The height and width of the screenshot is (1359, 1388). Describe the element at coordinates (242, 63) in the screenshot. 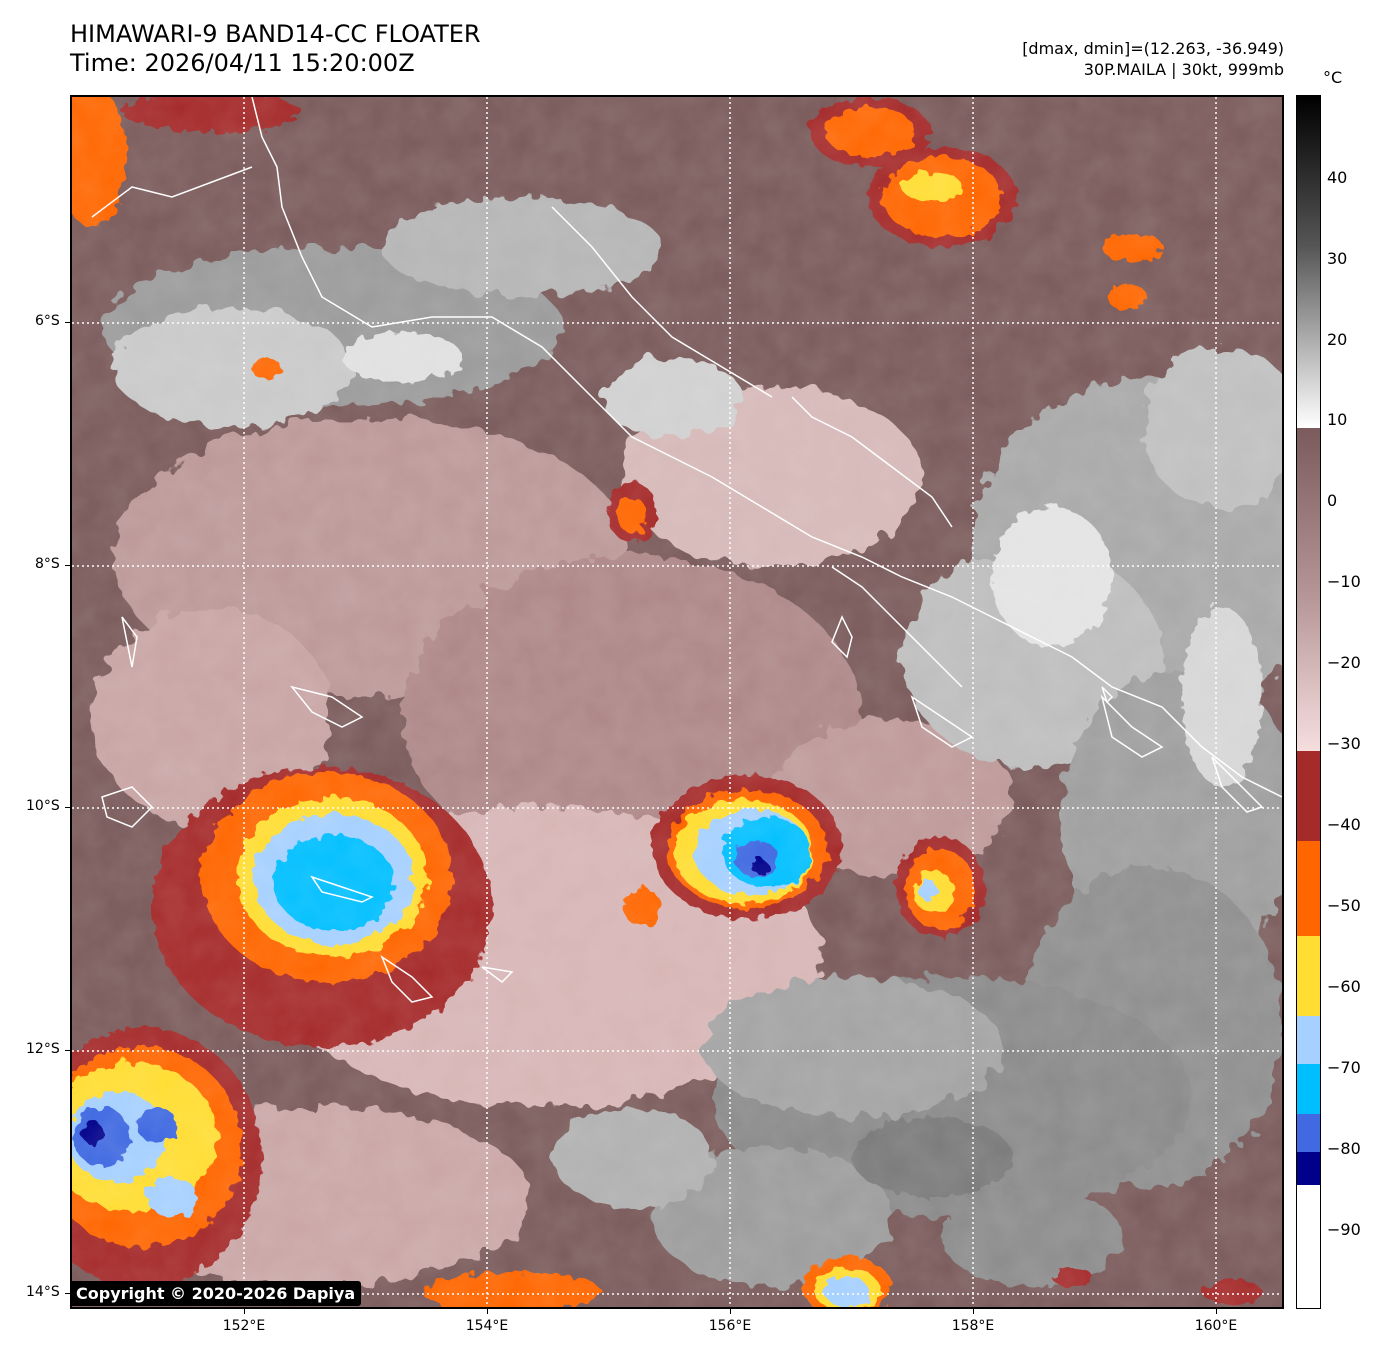

I see `title-time: Time: 2026/04/11 15:20:00Z` at that location.